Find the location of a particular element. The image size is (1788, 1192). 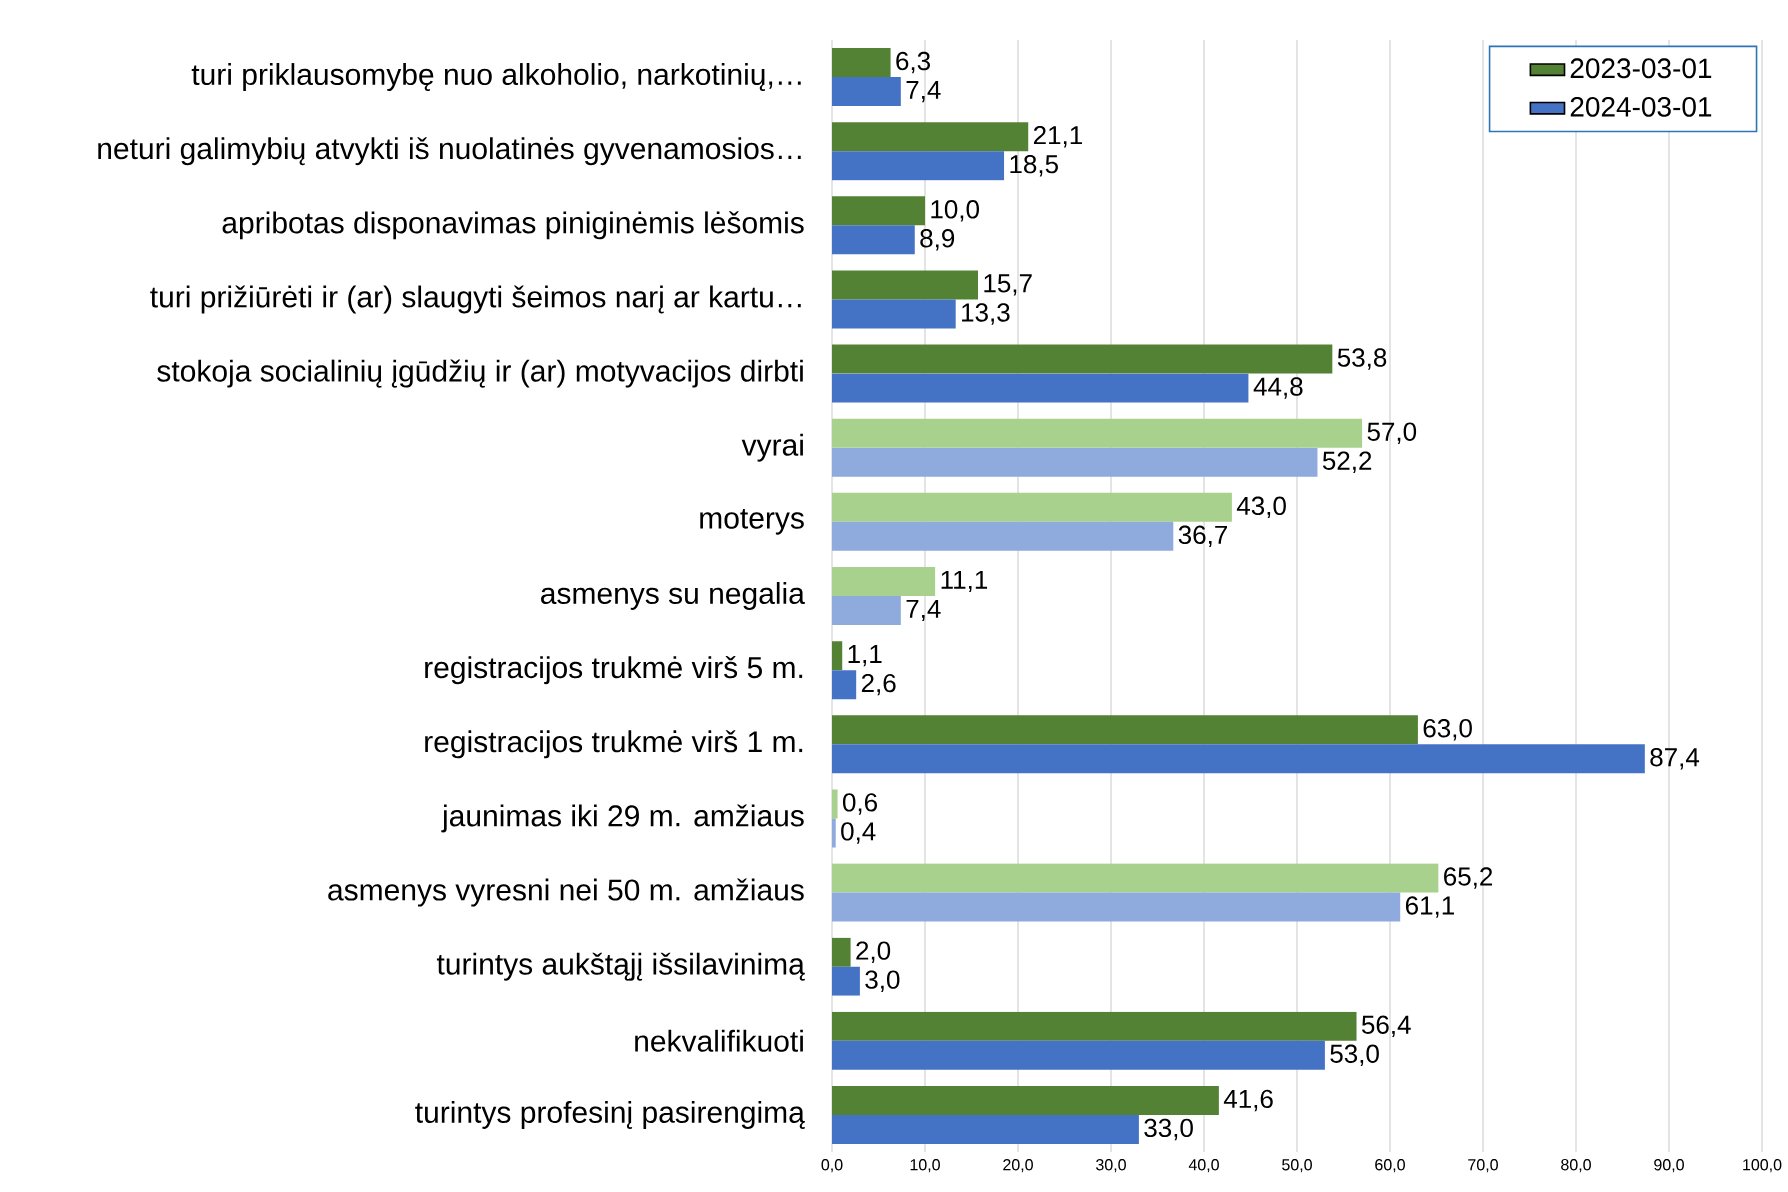

y-tick-label: registracijos trukmė virš 1 m. is located at coordinates (614, 744).